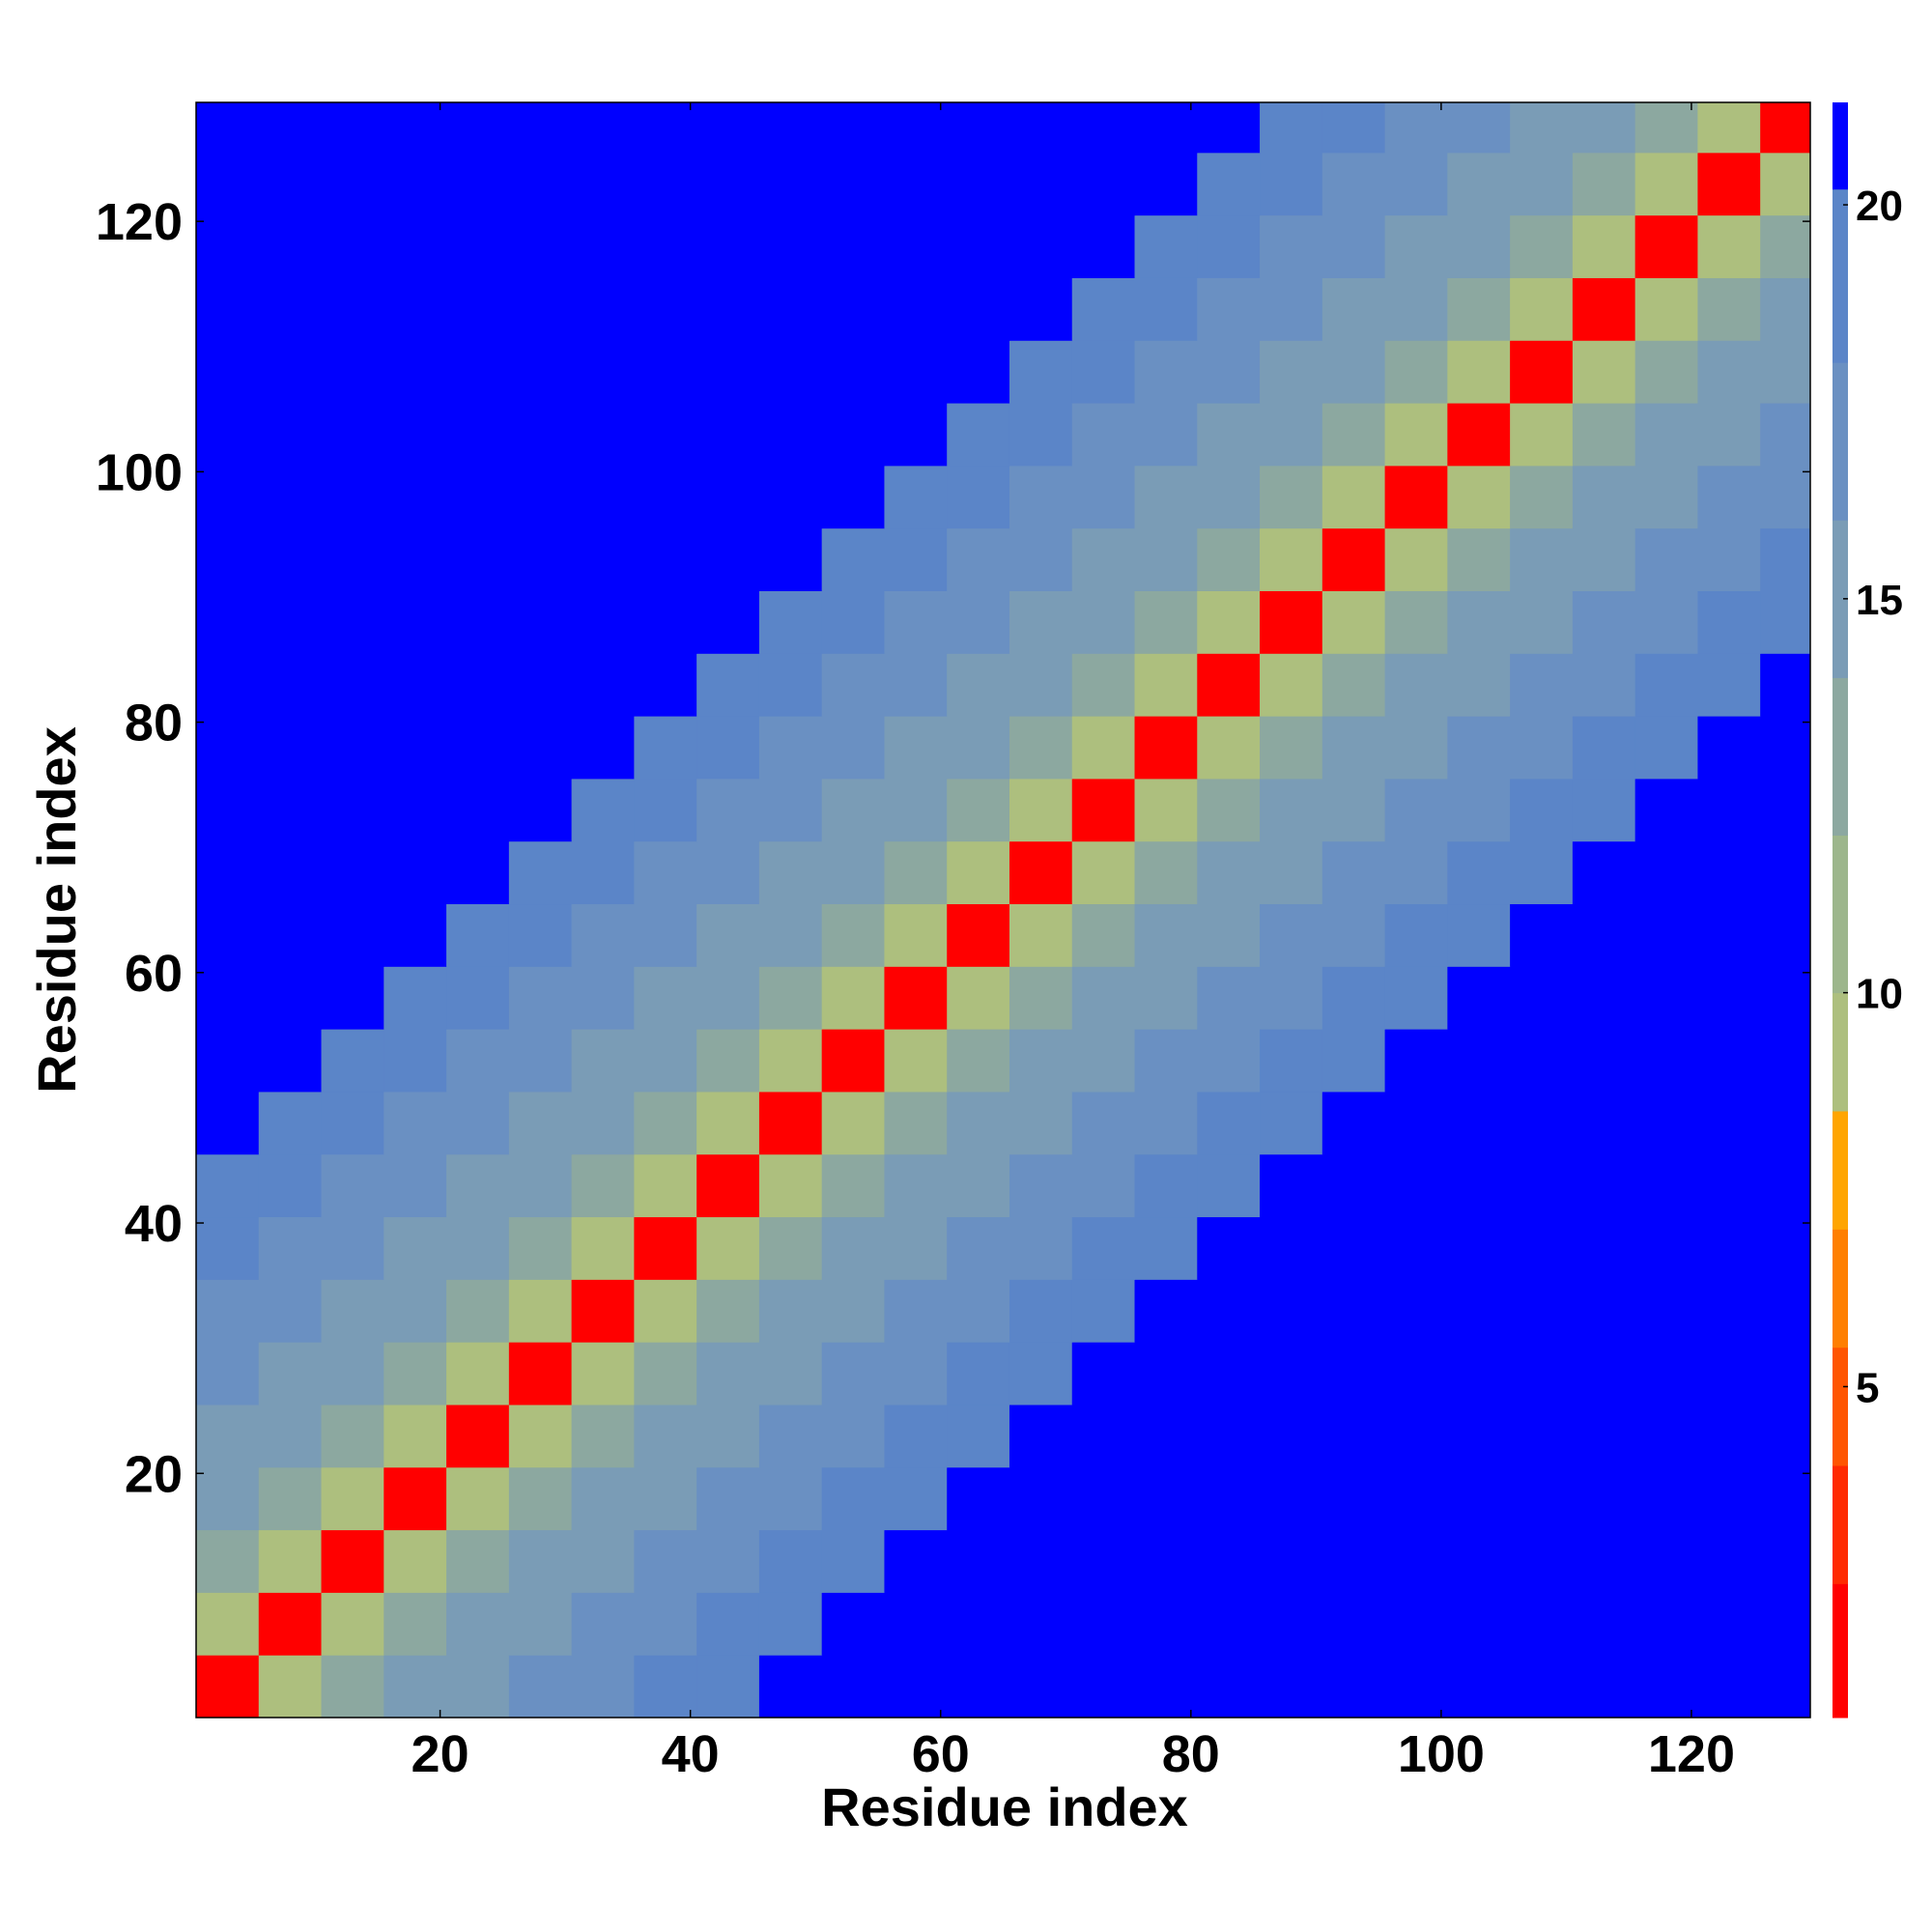 The height and width of the screenshot is (1932, 1932). Describe the element at coordinates (1691, 1754) in the screenshot. I see `x-tick-label: 120` at that location.